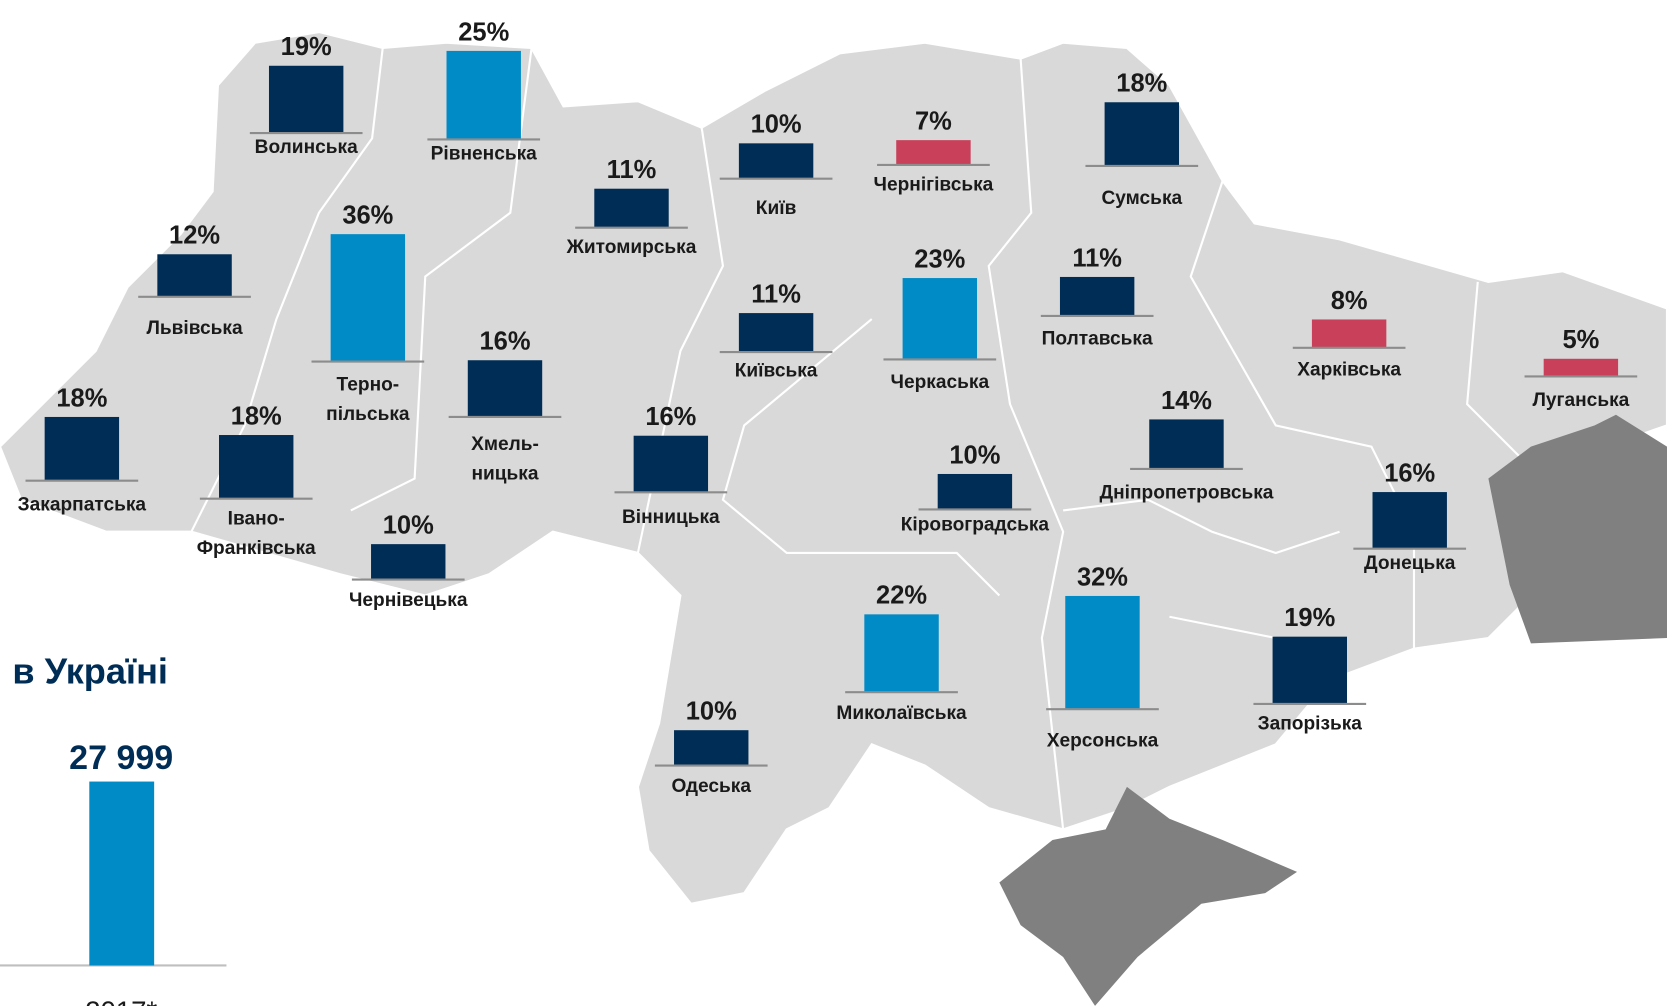  Describe the element at coordinates (1310, 723) in the screenshot. I see `region-name: Запорізька` at that location.